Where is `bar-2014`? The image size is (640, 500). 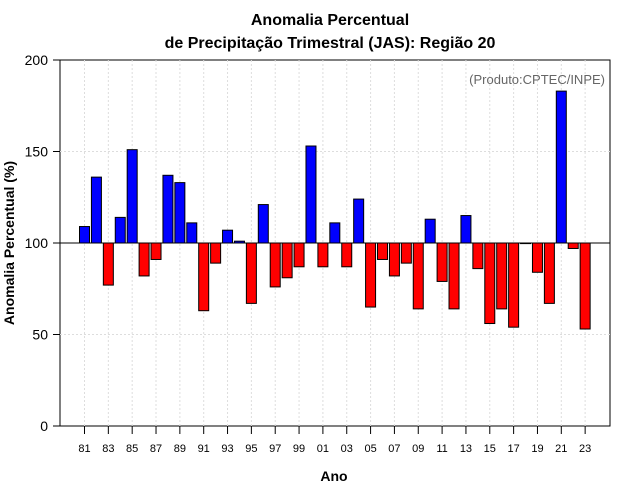 bar-2014 is located at coordinates (490, 283).